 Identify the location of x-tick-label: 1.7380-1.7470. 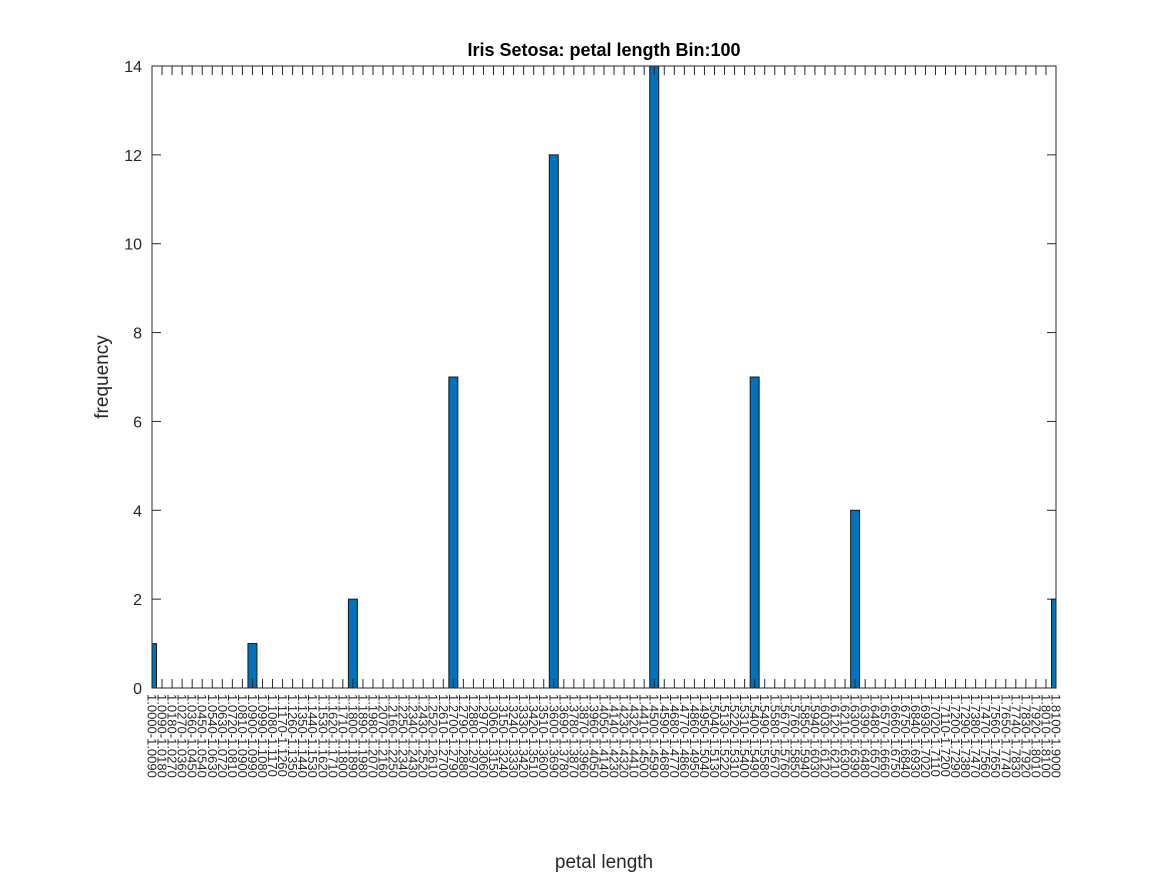
(975, 736).